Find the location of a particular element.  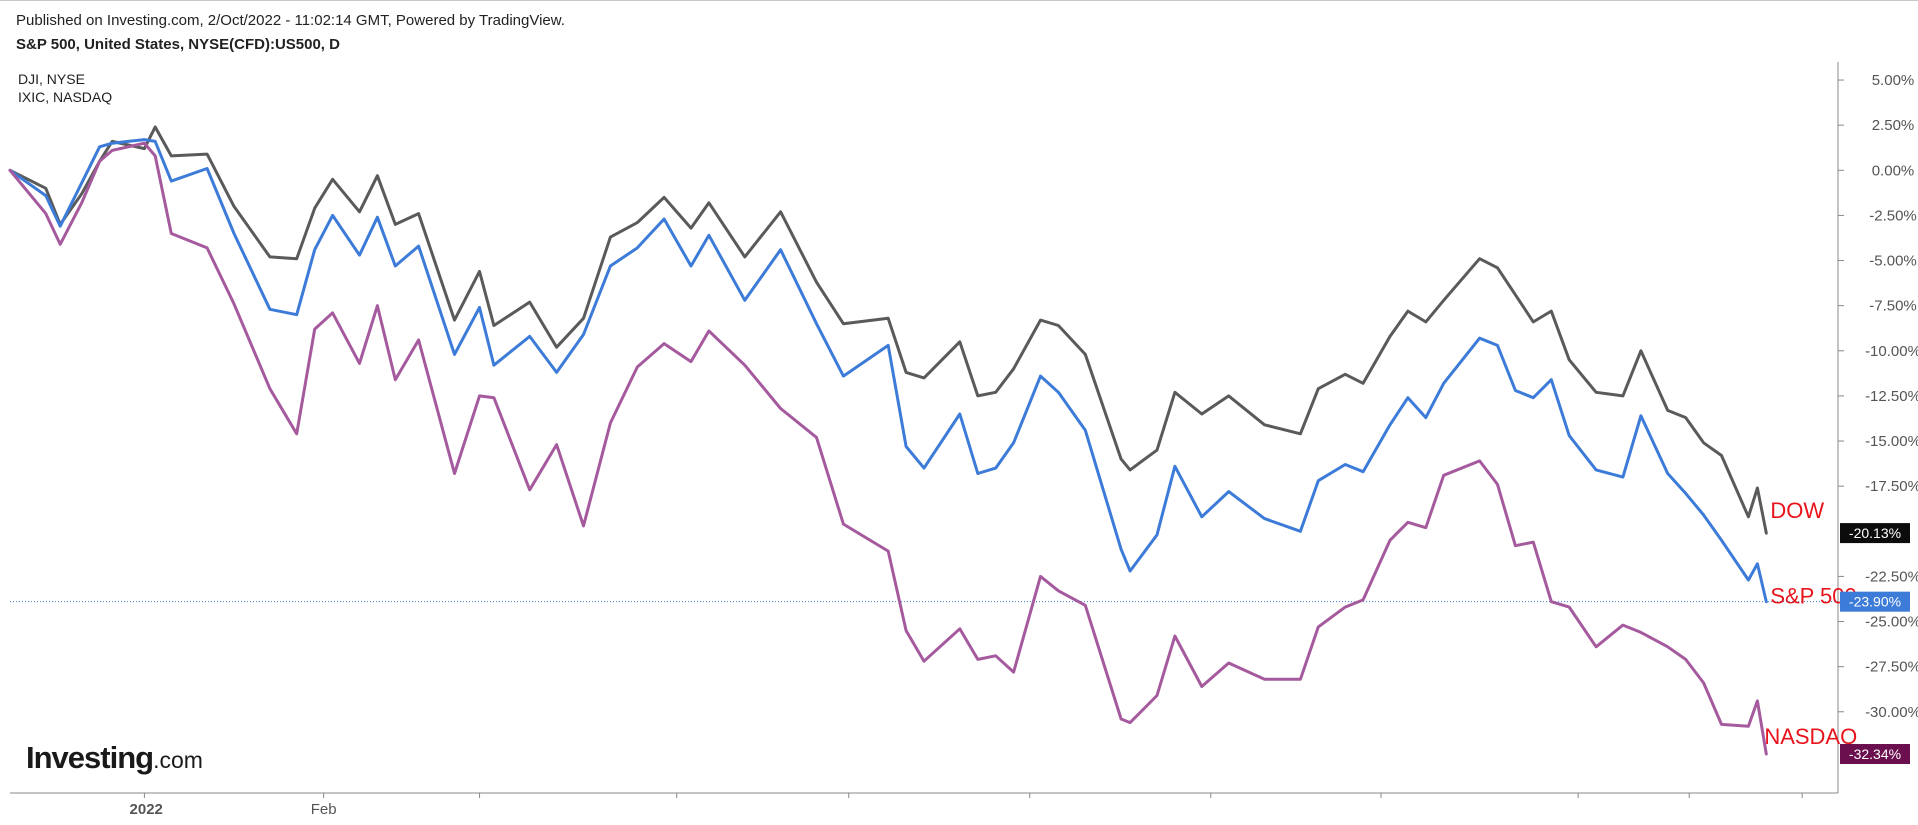

x-tick-label: 2022 is located at coordinates (146, 809).